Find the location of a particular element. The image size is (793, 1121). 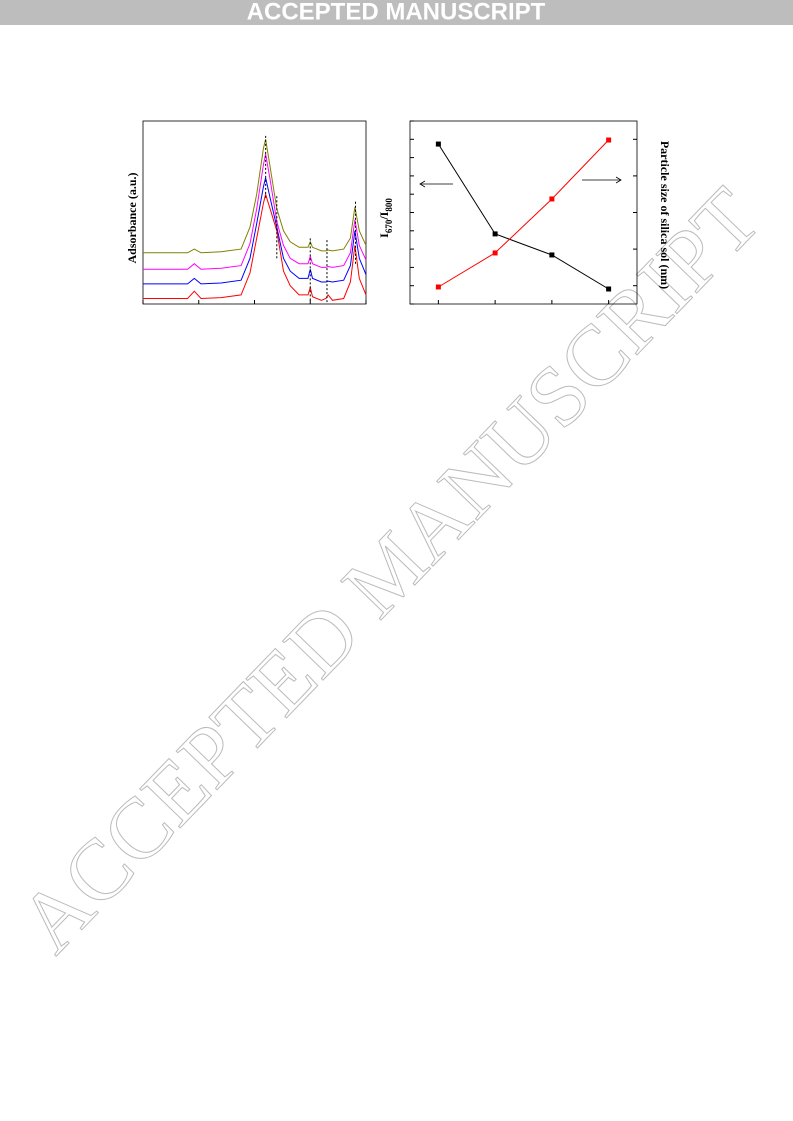

y2-axis-label: Particle size of silica sol (nm) is located at coordinates (665, 215).